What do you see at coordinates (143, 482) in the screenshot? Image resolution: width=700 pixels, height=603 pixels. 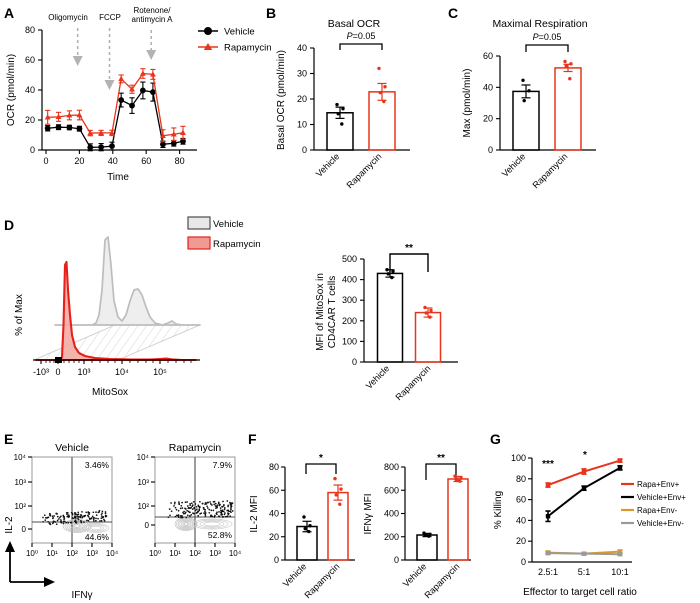 I see `panel-e-r-ytick-1: 10³` at bounding box center [143, 482].